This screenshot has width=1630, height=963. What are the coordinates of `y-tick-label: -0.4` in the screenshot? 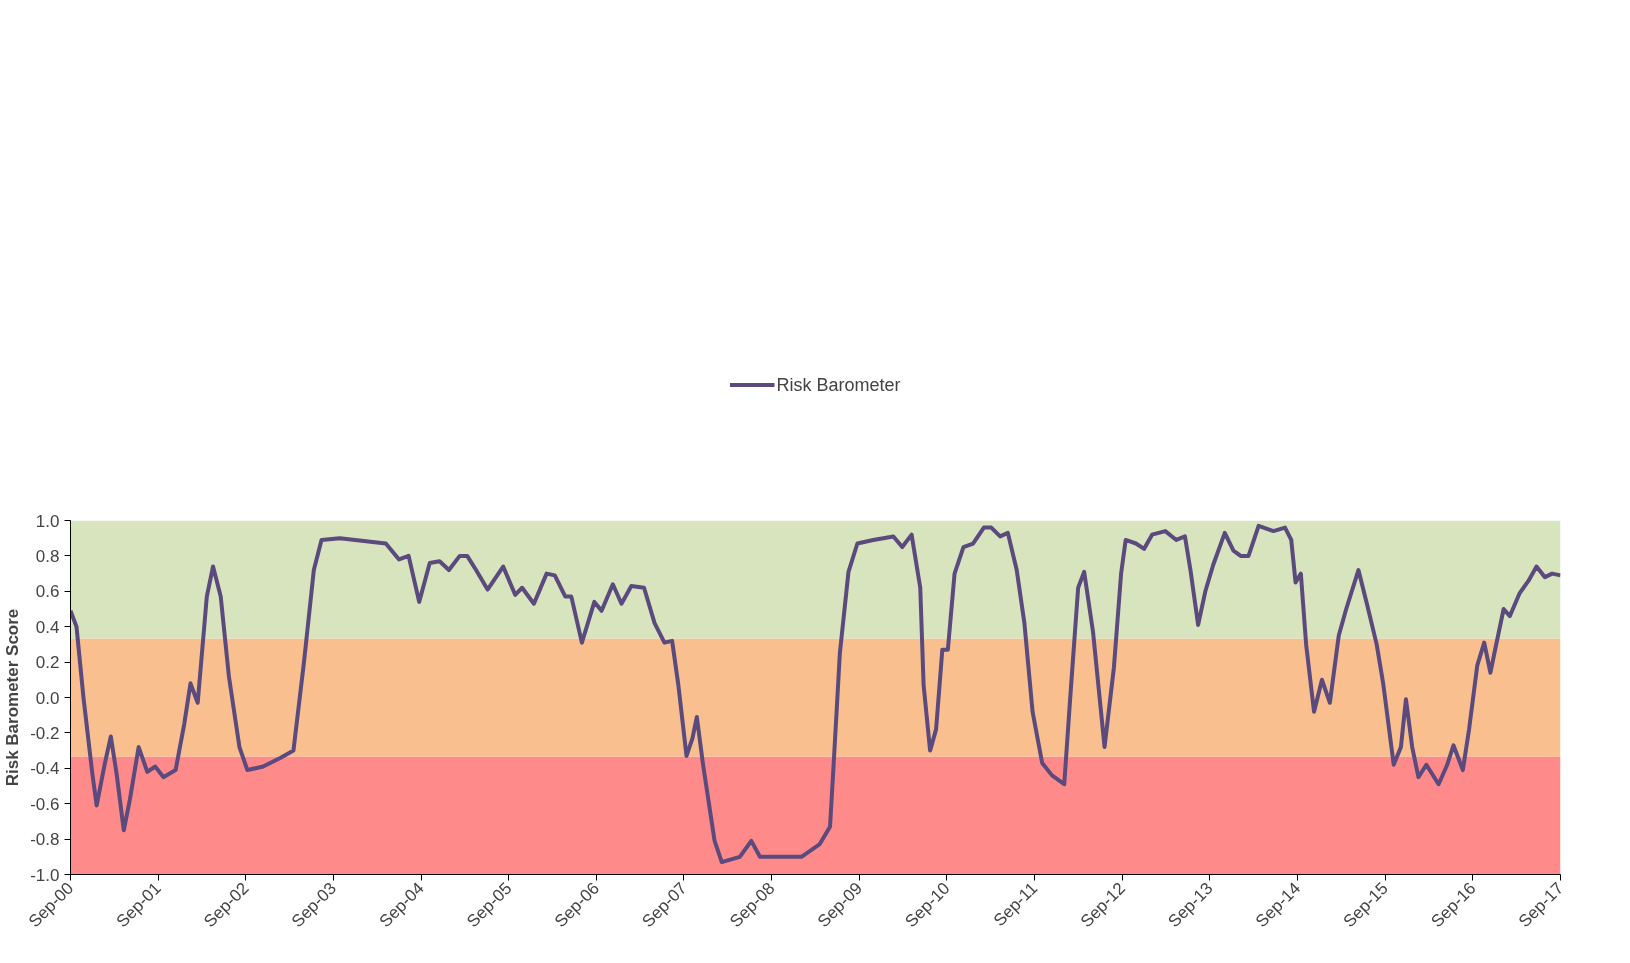 It's located at (45, 769).